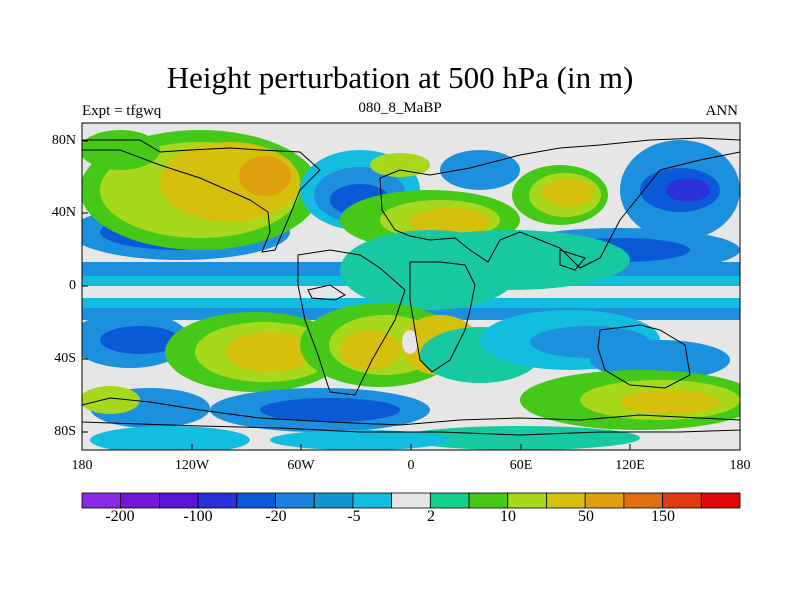  What do you see at coordinates (63, 140) in the screenshot?
I see `lat-tick-80n: 80N` at bounding box center [63, 140].